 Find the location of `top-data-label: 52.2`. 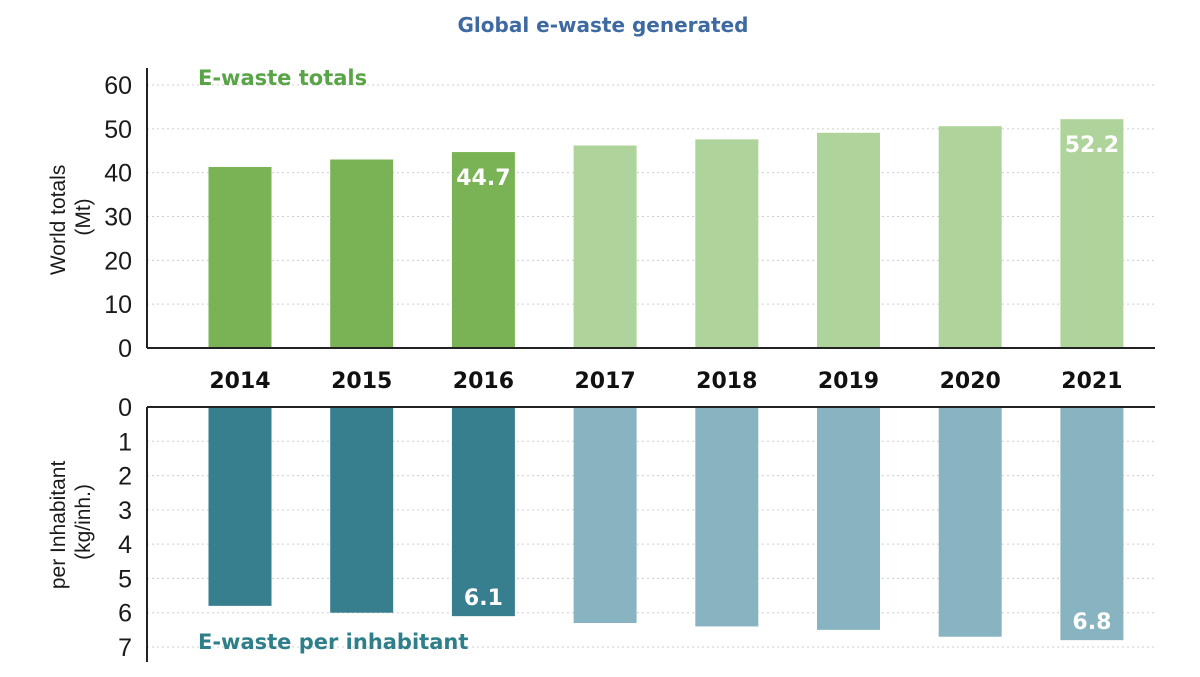

top-data-label: 52.2 is located at coordinates (1092, 145).